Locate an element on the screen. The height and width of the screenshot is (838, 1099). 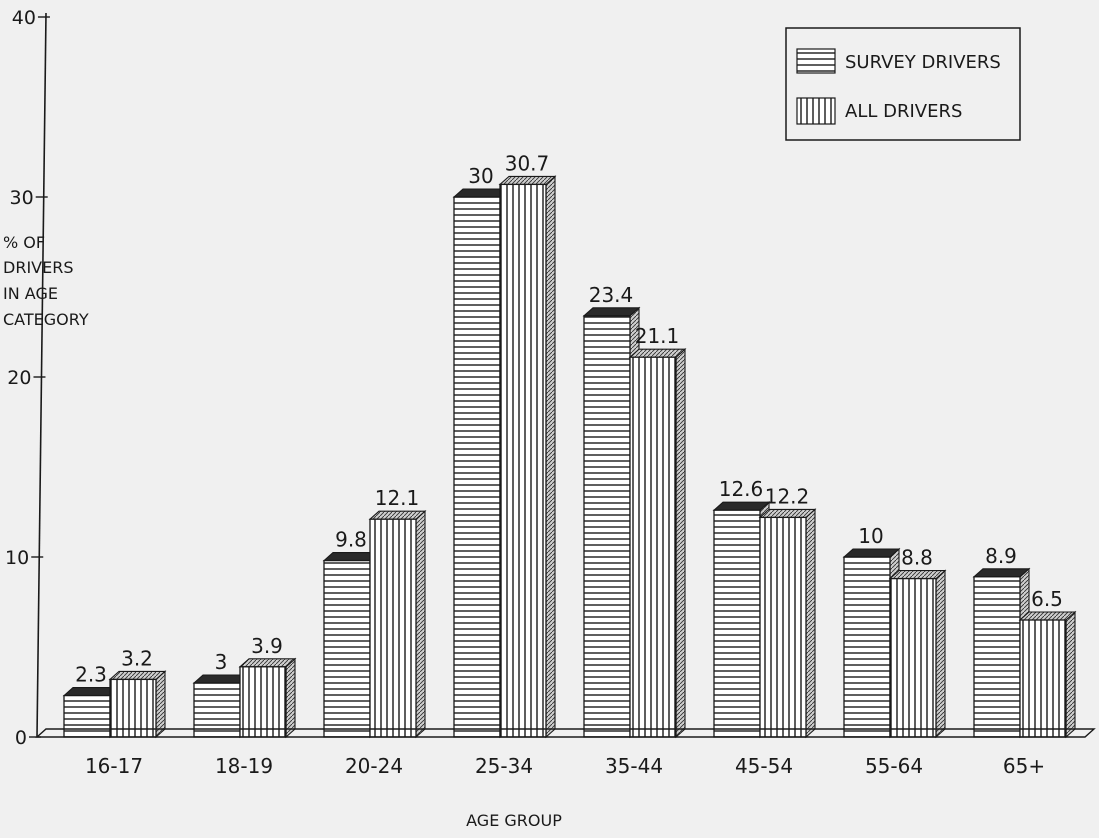
legend-label-survey-drivers: SURVEY DRIVERS is located at coordinates (923, 62).